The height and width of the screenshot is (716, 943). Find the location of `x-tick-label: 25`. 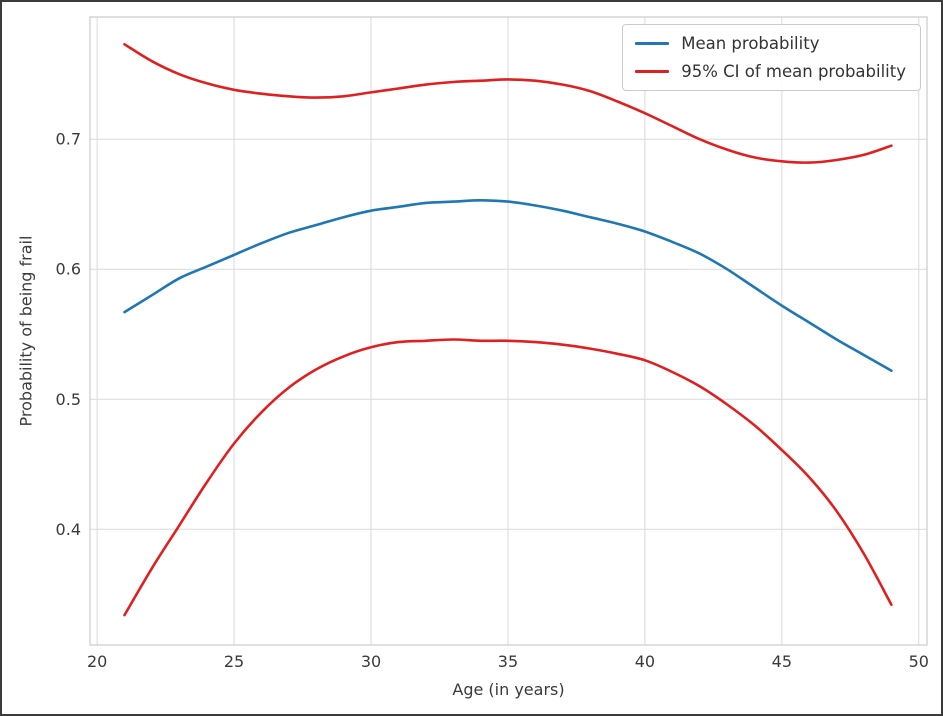

x-tick-label: 25 is located at coordinates (234, 661).